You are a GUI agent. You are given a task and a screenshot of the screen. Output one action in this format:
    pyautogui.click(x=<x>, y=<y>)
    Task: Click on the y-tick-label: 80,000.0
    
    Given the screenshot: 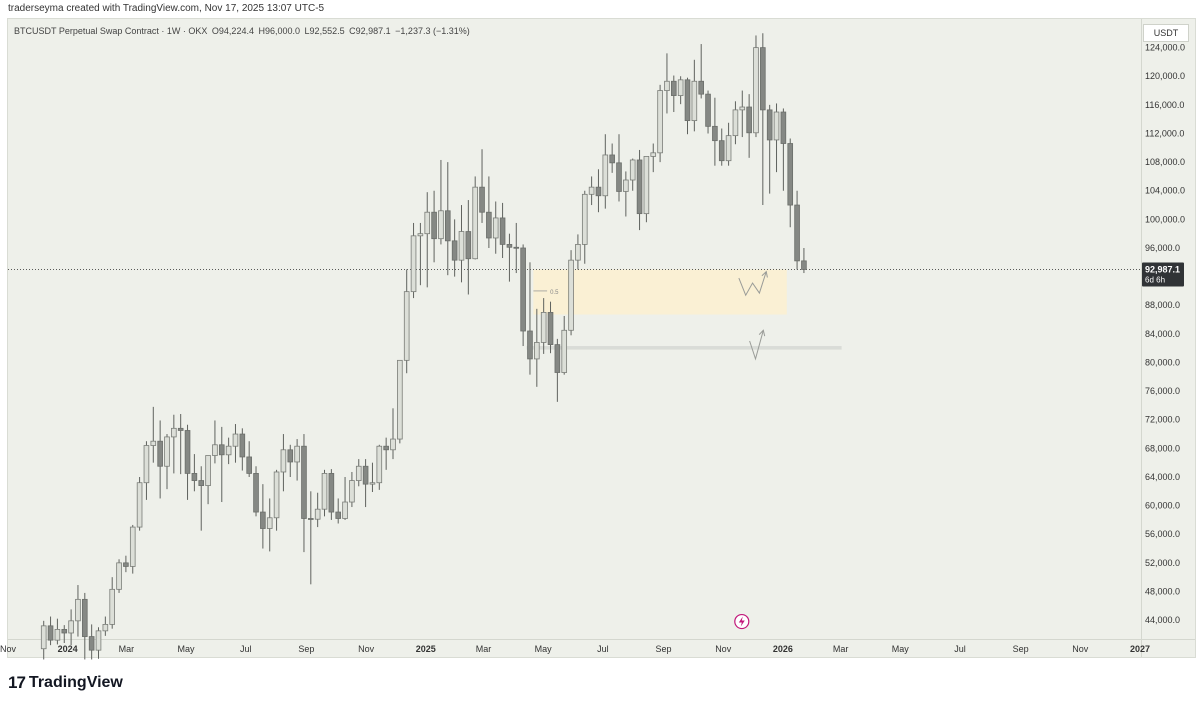 What is the action you would take?
    pyautogui.click(x=1162, y=362)
    